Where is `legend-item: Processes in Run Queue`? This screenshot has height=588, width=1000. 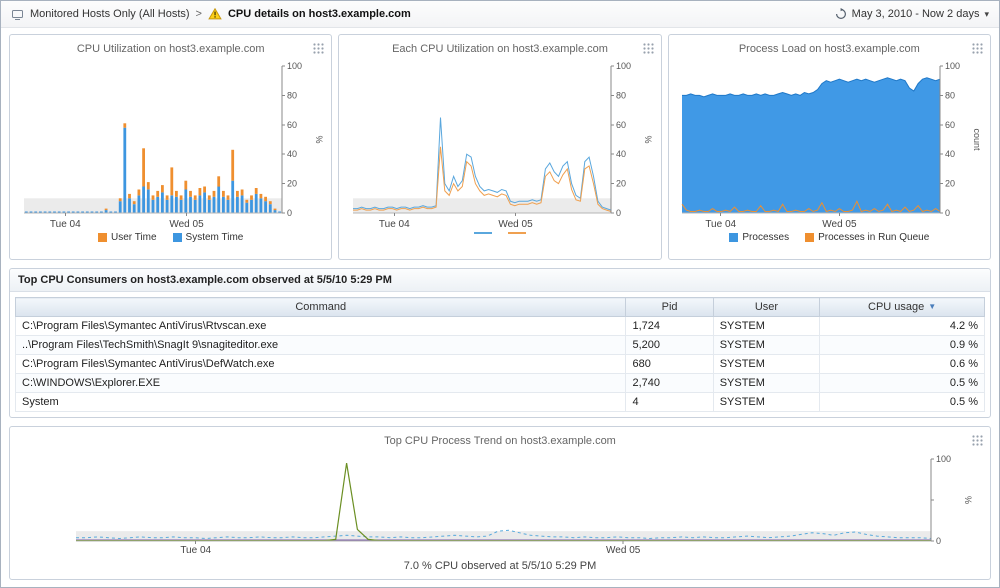 legend-item: Processes in Run Queue is located at coordinates (867, 237).